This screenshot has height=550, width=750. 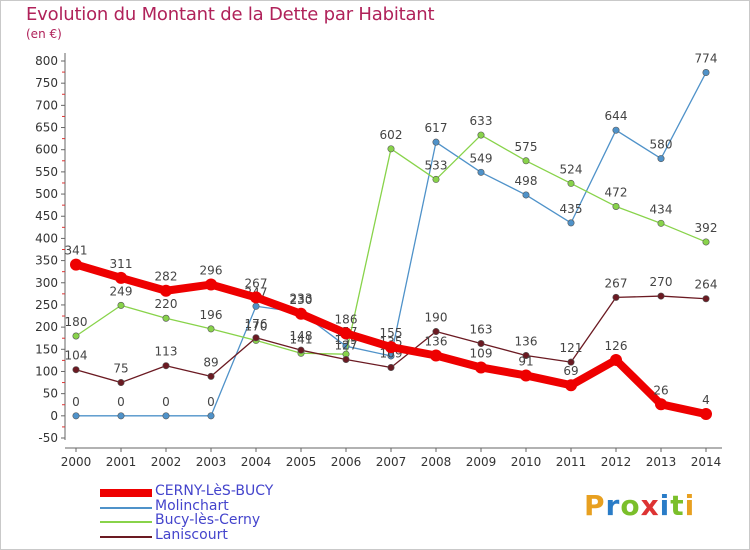 I want to click on proxiti-logo: Proxiti, so click(x=639, y=505).